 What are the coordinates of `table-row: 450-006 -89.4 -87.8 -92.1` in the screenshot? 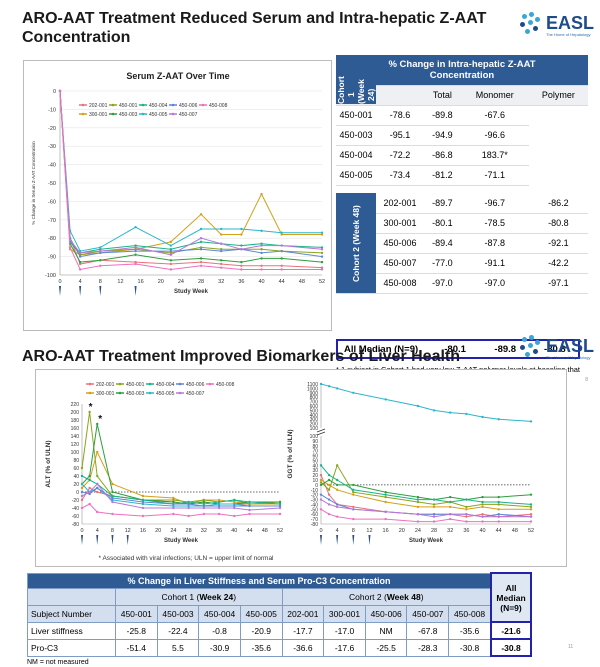 It's located at (462, 243).